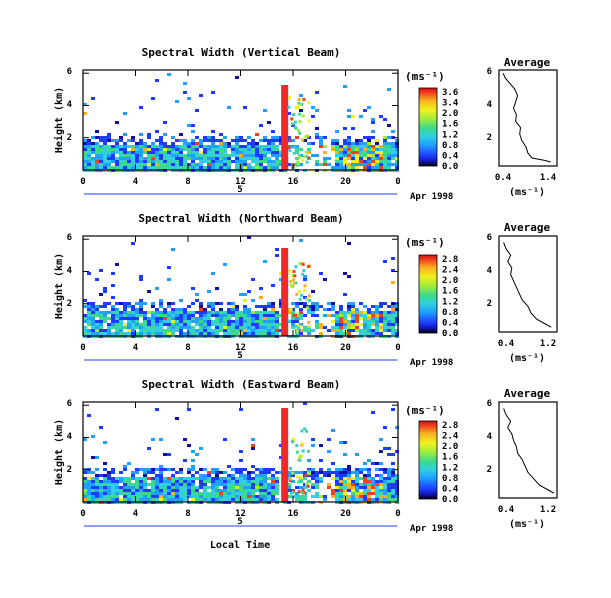 This screenshot has height=598, width=611. I want to click on x-tick-label: 0, so click(82, 348).